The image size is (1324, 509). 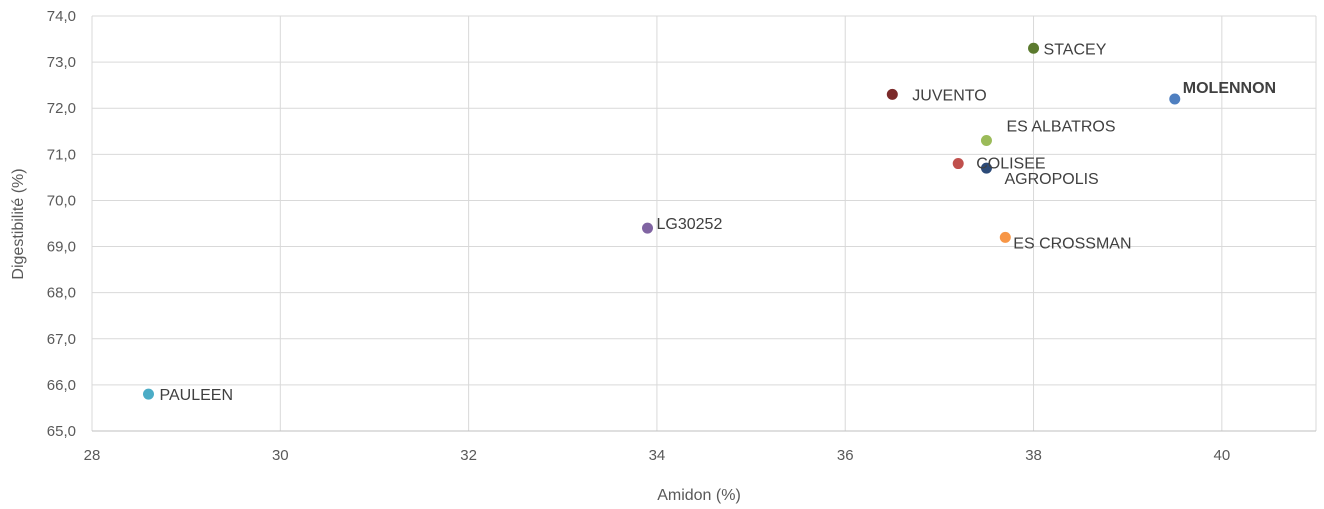 What do you see at coordinates (1229, 88) in the screenshot?
I see `data-label: MOLENNON` at bounding box center [1229, 88].